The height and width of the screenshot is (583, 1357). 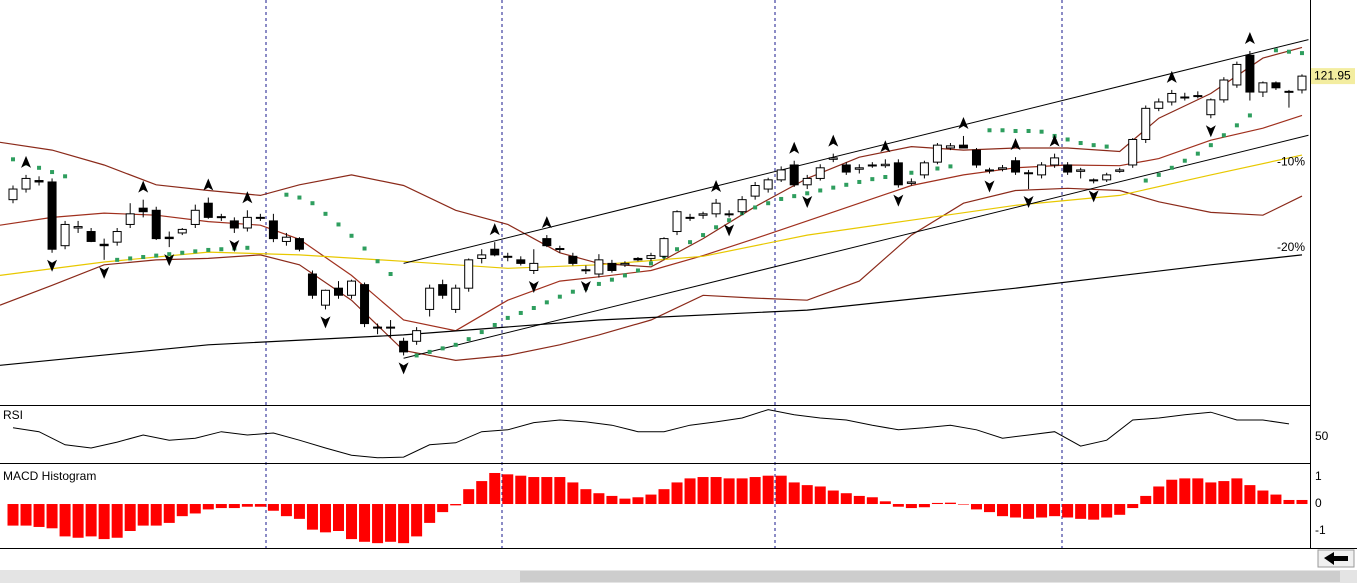 I want to click on macd-tick-label: -1, so click(x=1320, y=530).